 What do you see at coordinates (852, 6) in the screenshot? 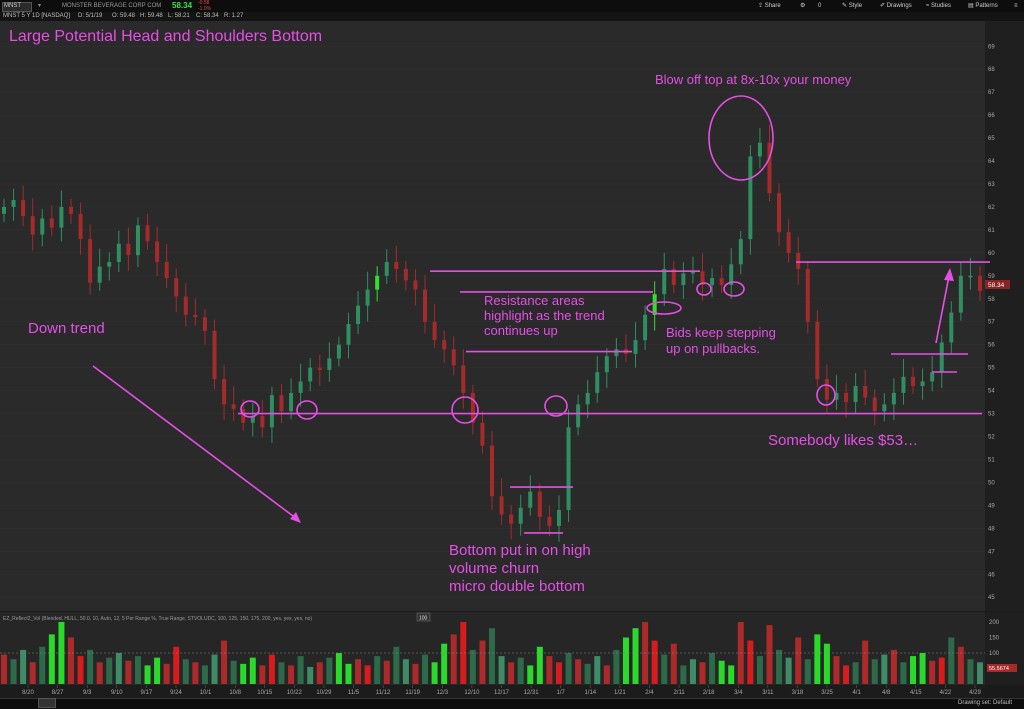
I see `style-button: ✎ Style` at bounding box center [852, 6].